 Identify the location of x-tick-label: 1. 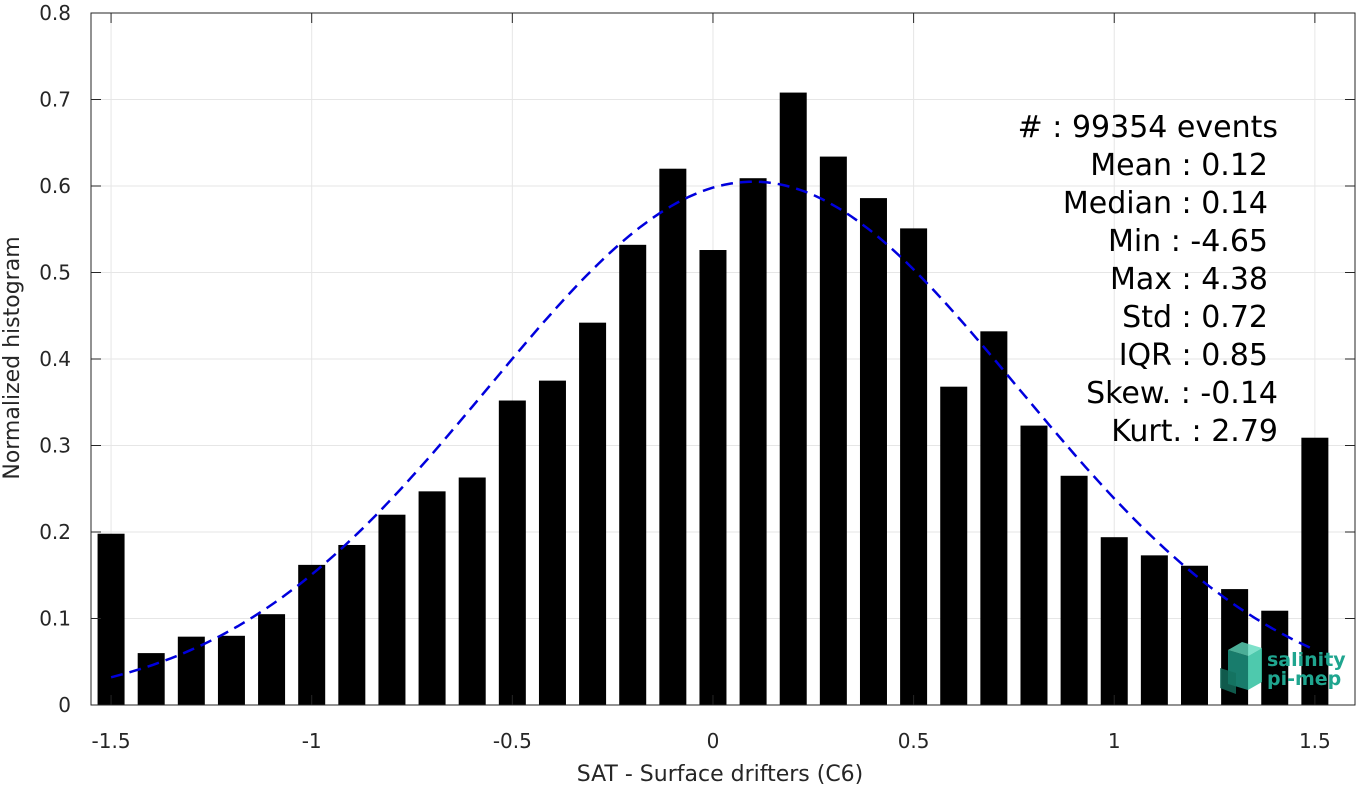
(1114, 741).